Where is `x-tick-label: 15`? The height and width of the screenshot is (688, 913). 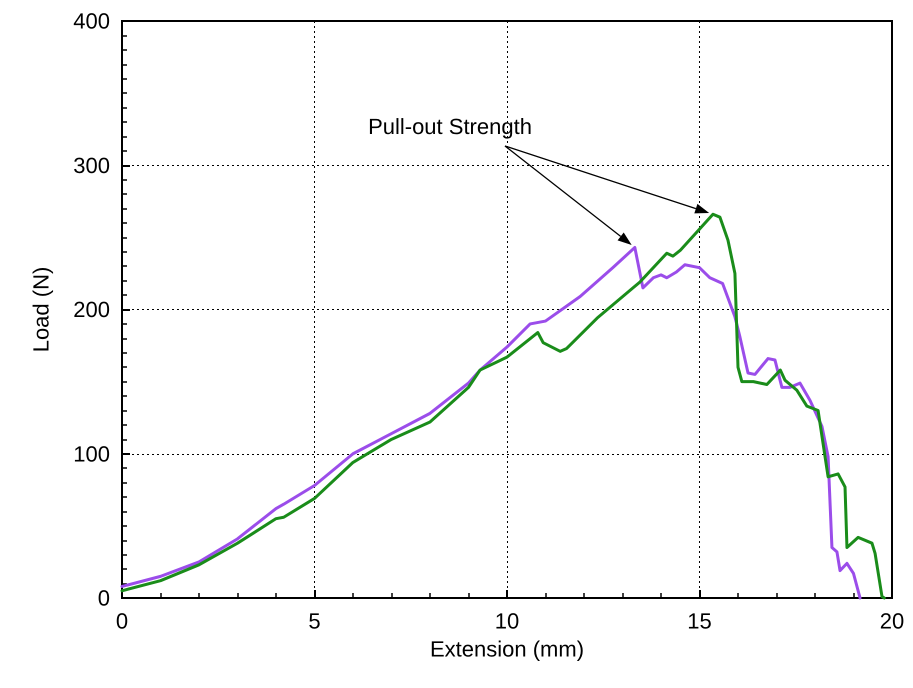
x-tick-label: 15 is located at coordinates (699, 621).